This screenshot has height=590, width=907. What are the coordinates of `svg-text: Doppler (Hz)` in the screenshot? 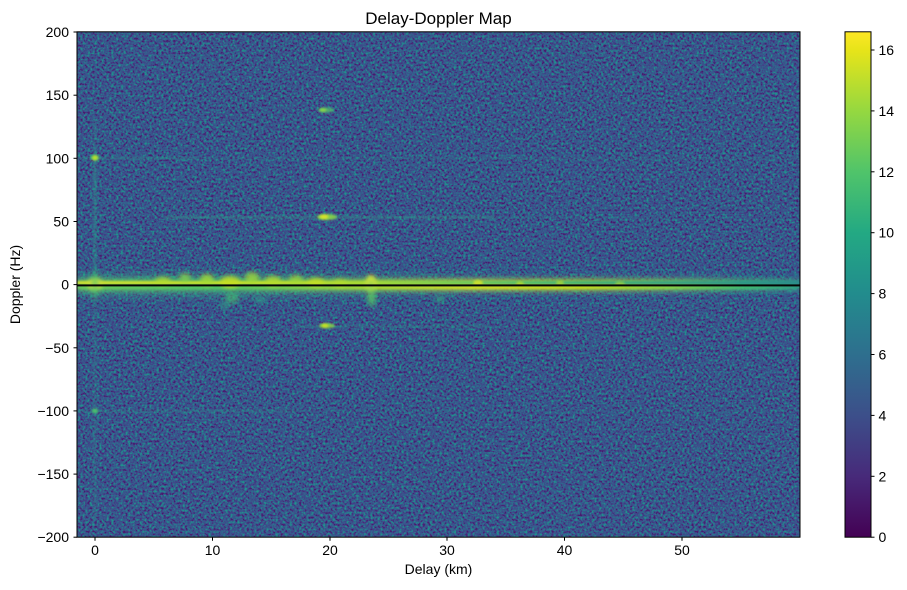 It's located at (15, 284).